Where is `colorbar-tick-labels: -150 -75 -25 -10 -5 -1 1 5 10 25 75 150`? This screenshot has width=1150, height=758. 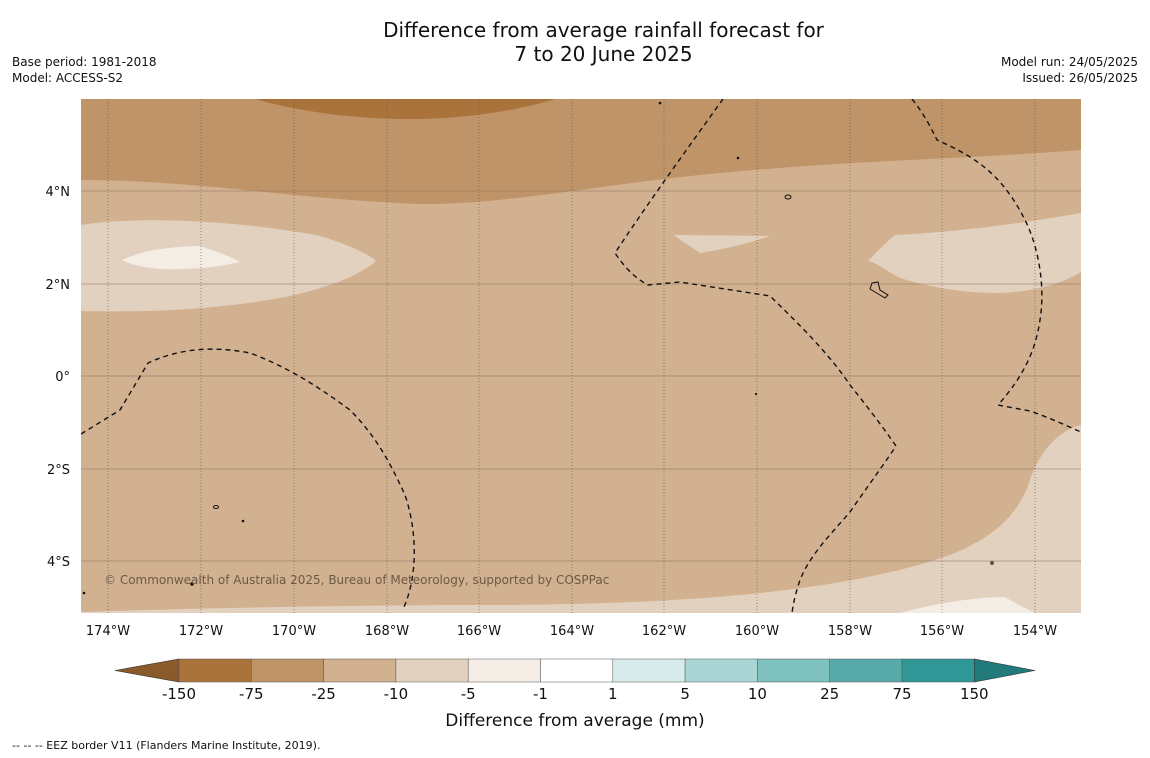
colorbar-tick-labels: -150 -75 -25 -10 -5 -1 1 5 10 25 75 150 is located at coordinates (575, 694).